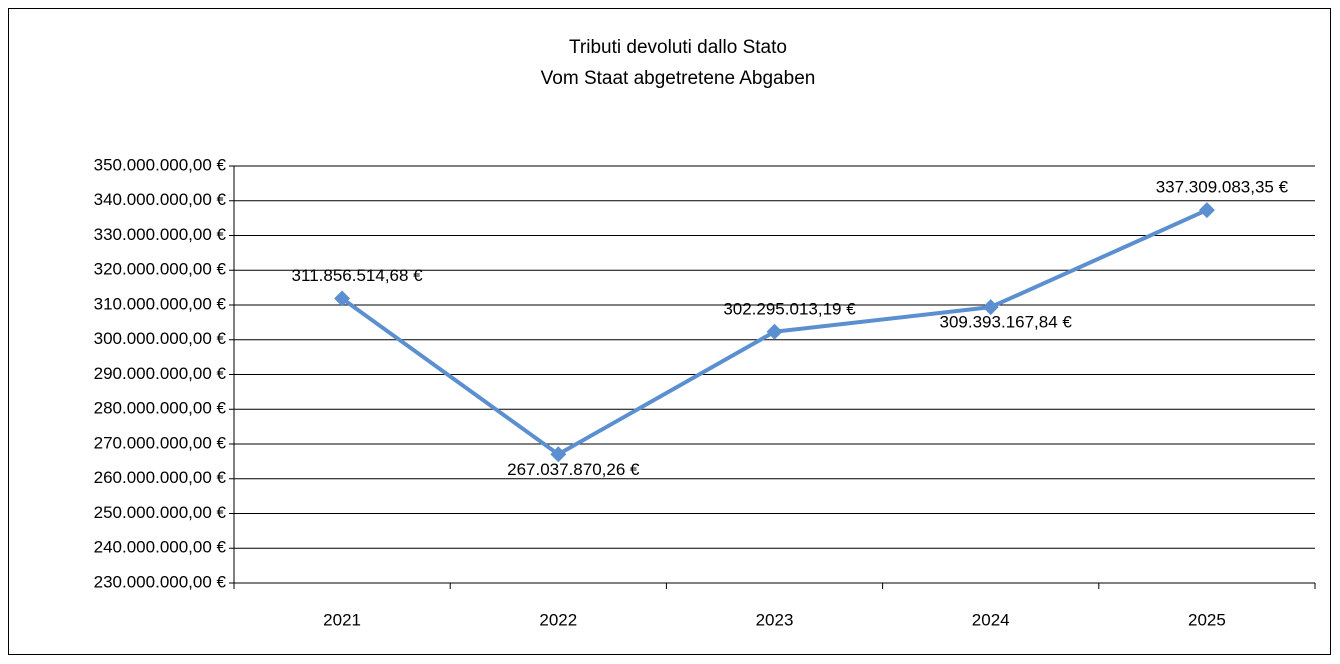 This screenshot has width=1340, height=664. Describe the element at coordinates (678, 78) in the screenshot. I see `chart-subtitle: Vom Staat abgetretene Abgaben` at that location.